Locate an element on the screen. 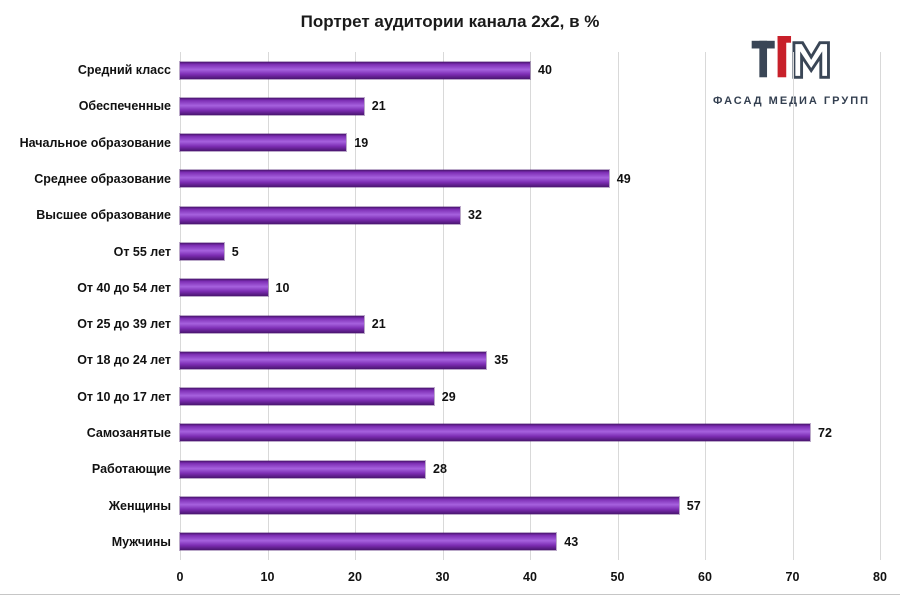 The image size is (900, 600). x-tick-label: 80 is located at coordinates (880, 577).